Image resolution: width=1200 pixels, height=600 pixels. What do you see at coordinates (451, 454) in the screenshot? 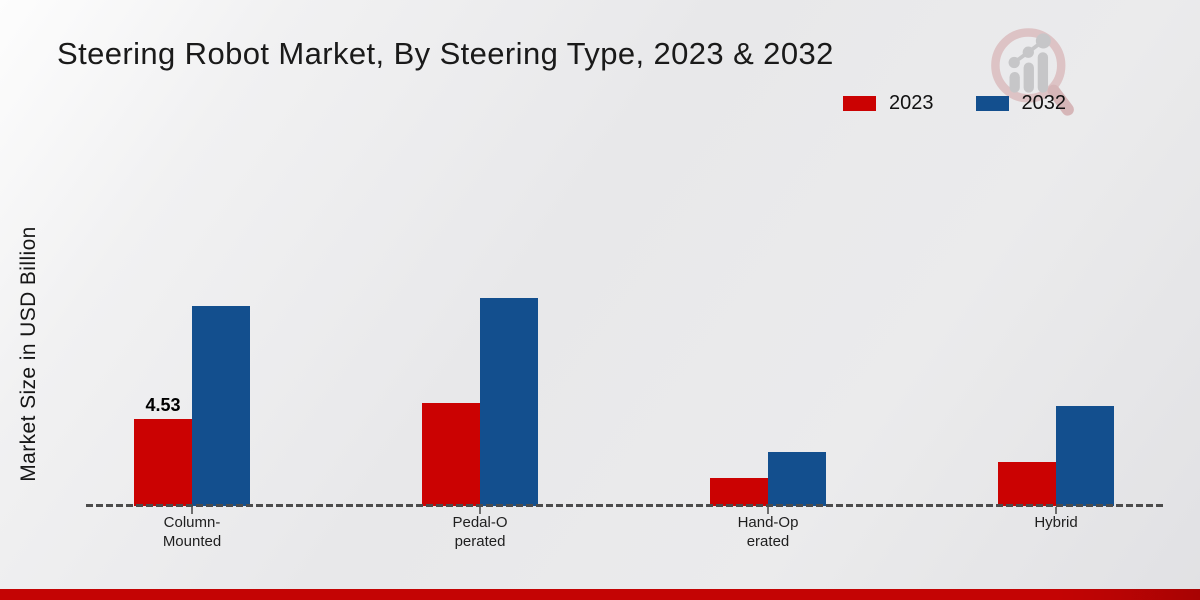
I see `bar-2023-pedal-operated` at bounding box center [451, 454].